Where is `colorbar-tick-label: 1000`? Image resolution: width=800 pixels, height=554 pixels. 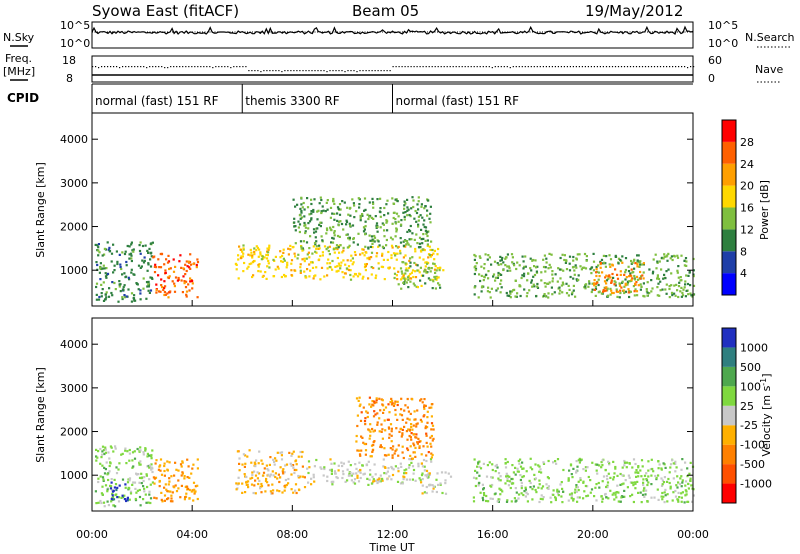 colorbar-tick-label: 1000 is located at coordinates (754, 347).